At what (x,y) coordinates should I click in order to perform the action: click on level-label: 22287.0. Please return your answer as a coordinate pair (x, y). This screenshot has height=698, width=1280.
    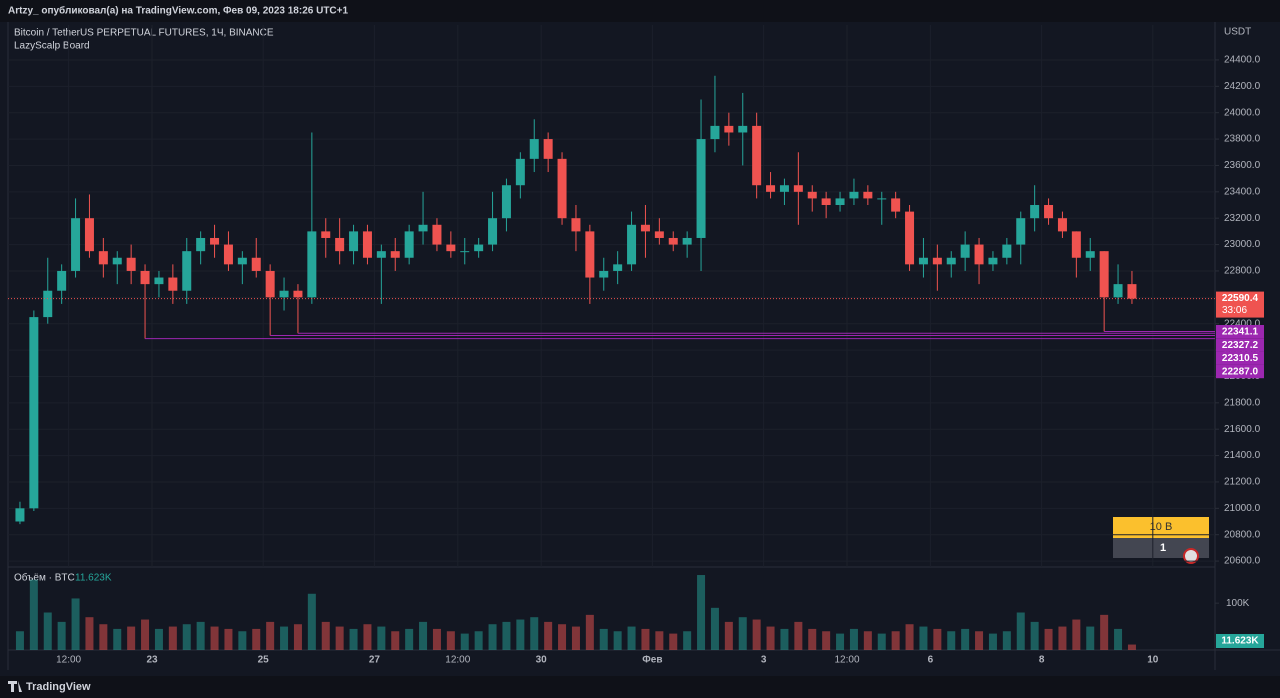
    Looking at the image, I should click on (1240, 372).